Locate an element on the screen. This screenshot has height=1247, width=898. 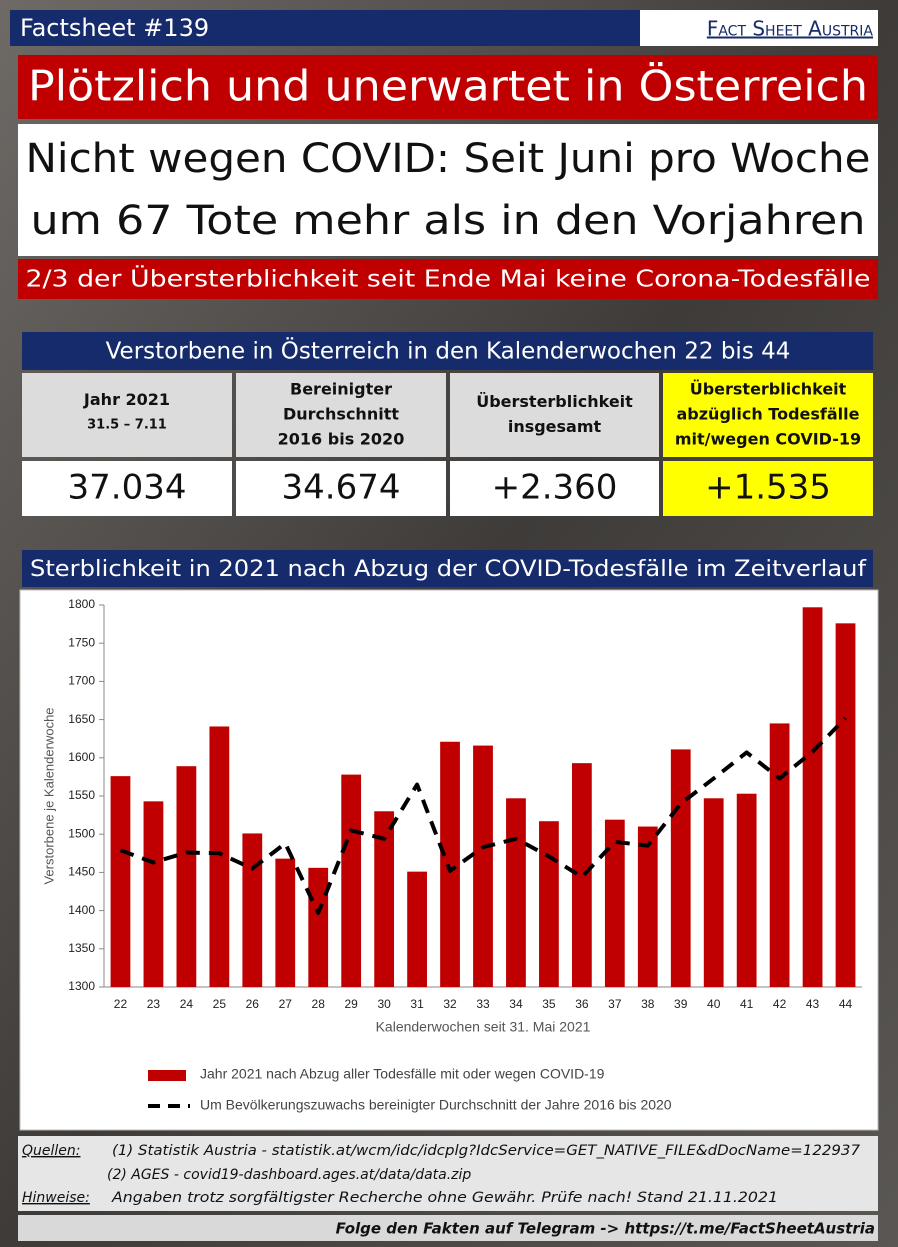
label-box is located at coordinates (325, 28).